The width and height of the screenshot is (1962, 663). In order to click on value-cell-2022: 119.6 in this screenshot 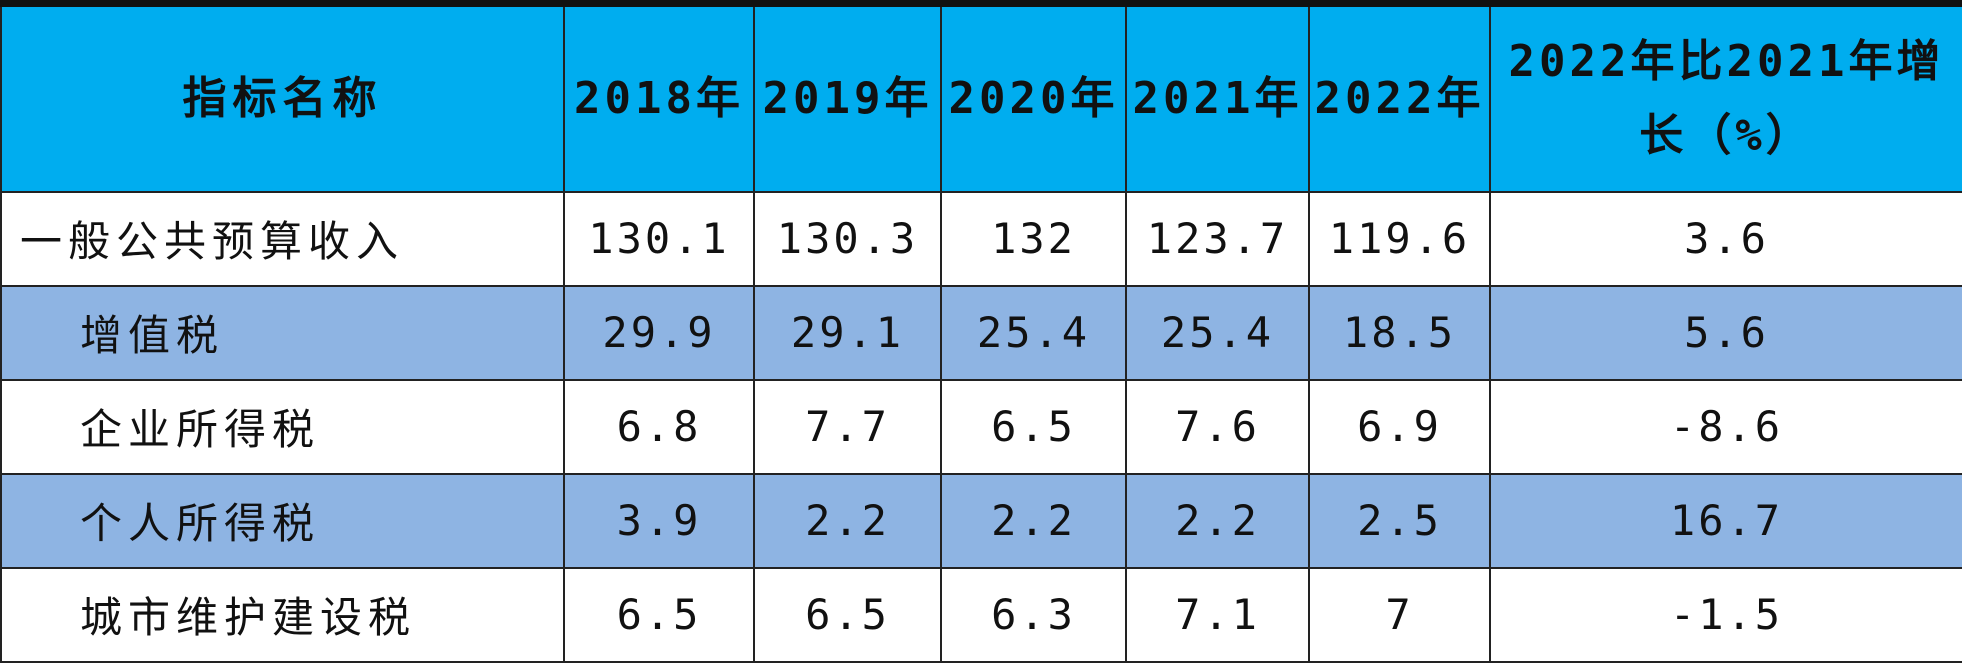, I will do `click(1399, 238)`.